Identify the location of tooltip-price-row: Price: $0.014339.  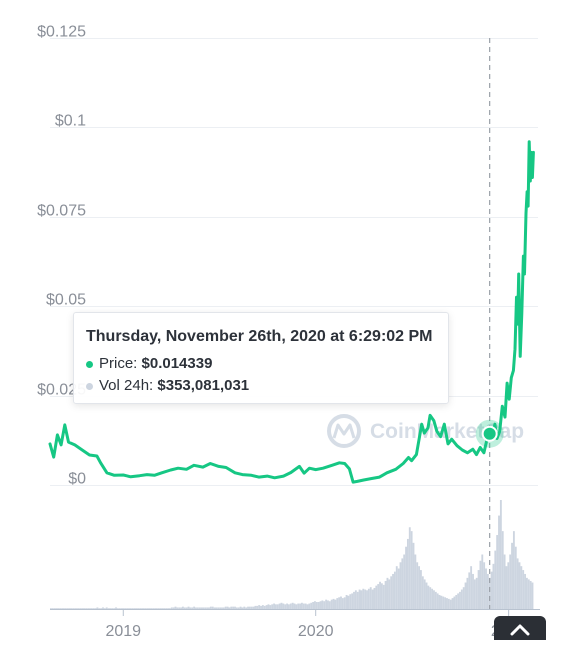
(261, 364).